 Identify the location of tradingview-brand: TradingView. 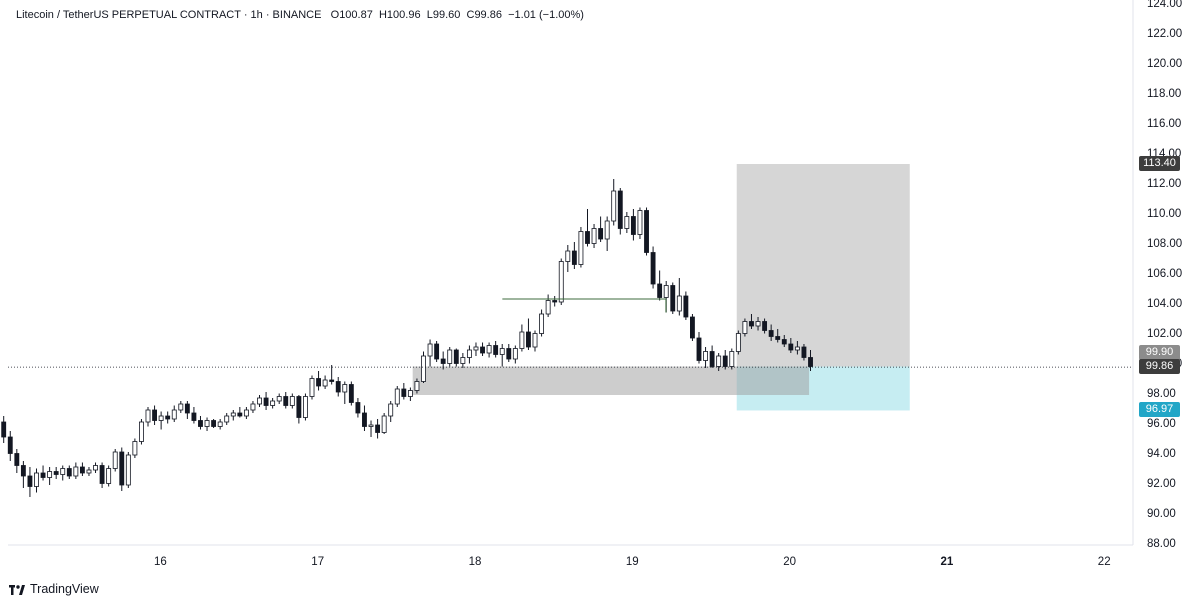
(54, 589).